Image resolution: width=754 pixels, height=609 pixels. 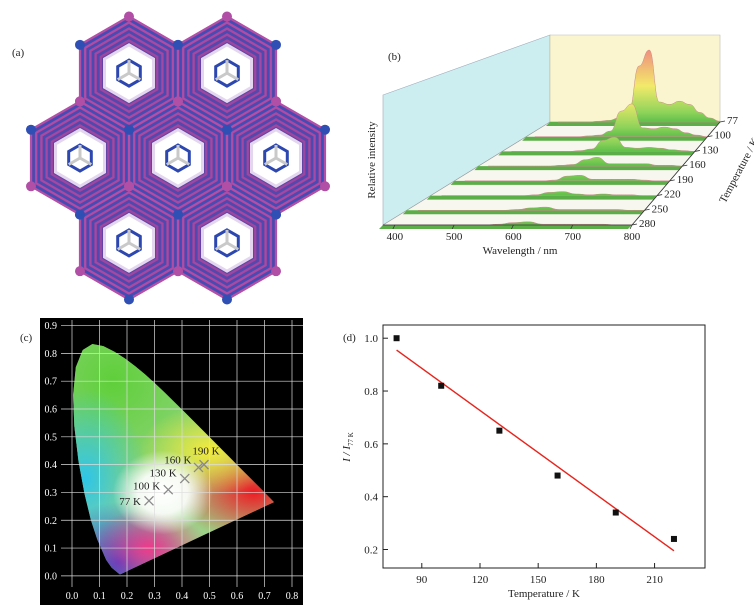 What do you see at coordinates (395, 237) in the screenshot?
I see `x-tick-label: 400` at bounding box center [395, 237].